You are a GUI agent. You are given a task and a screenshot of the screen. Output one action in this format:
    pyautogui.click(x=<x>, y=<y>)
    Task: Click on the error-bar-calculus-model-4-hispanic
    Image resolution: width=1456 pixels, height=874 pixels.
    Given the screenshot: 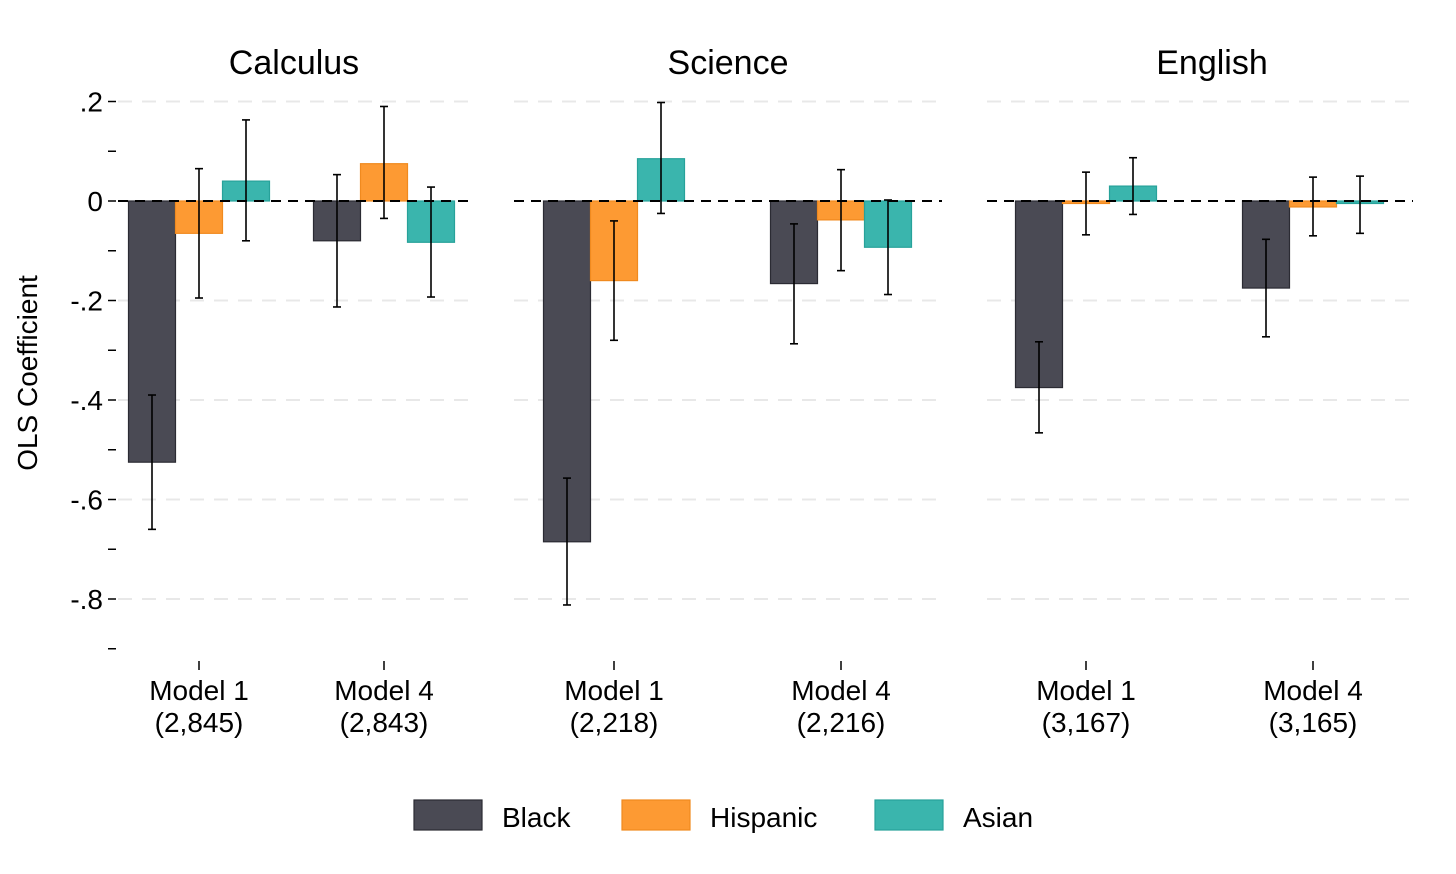 What is the action you would take?
    pyautogui.click(x=384, y=162)
    